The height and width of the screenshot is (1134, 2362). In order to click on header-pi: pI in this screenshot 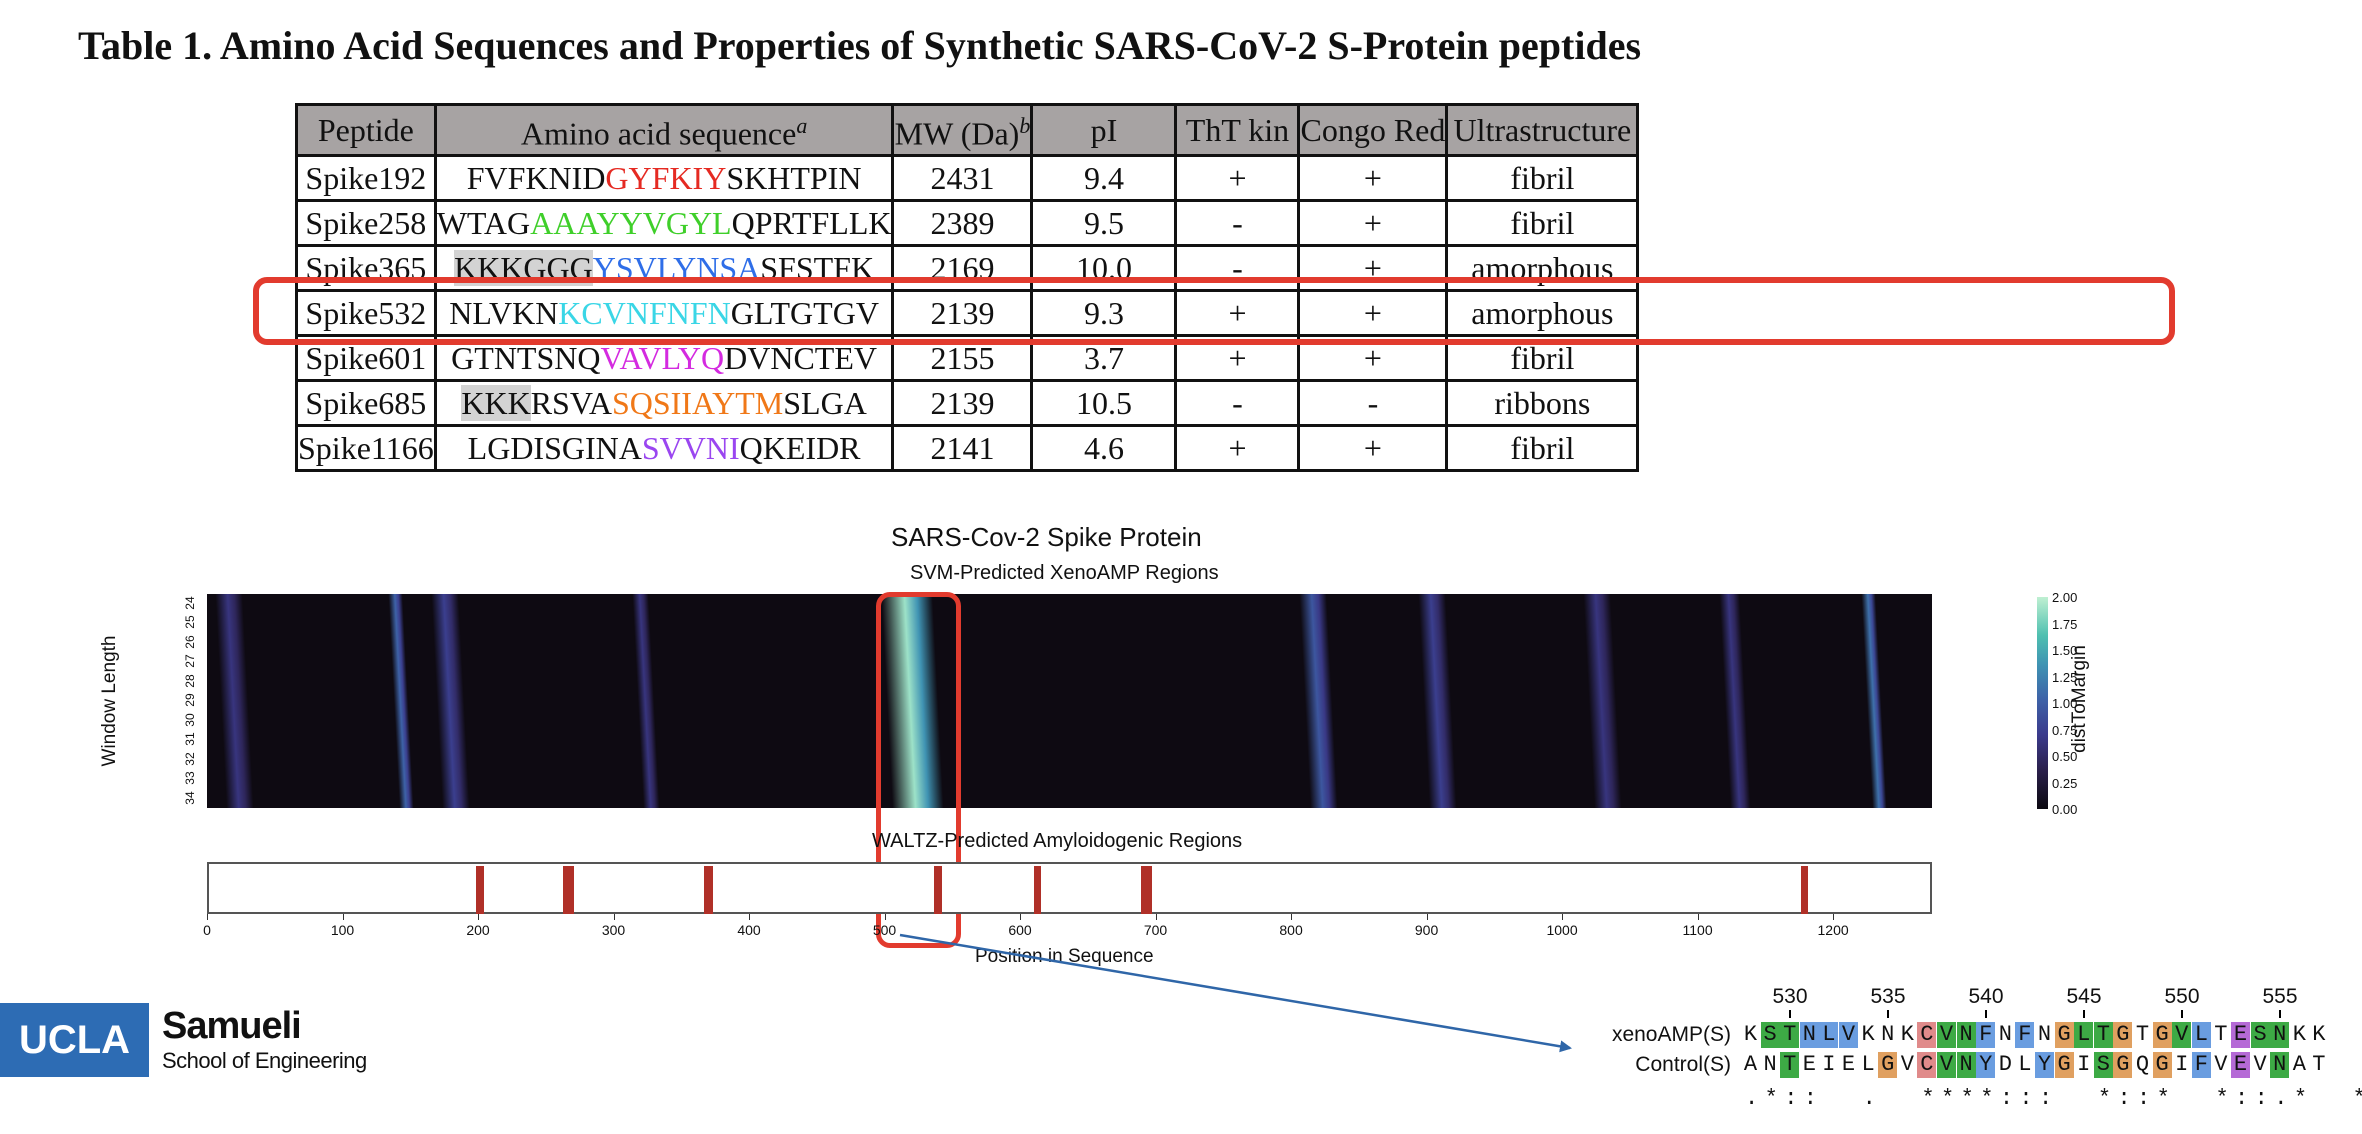, I will do `click(1104, 130)`.